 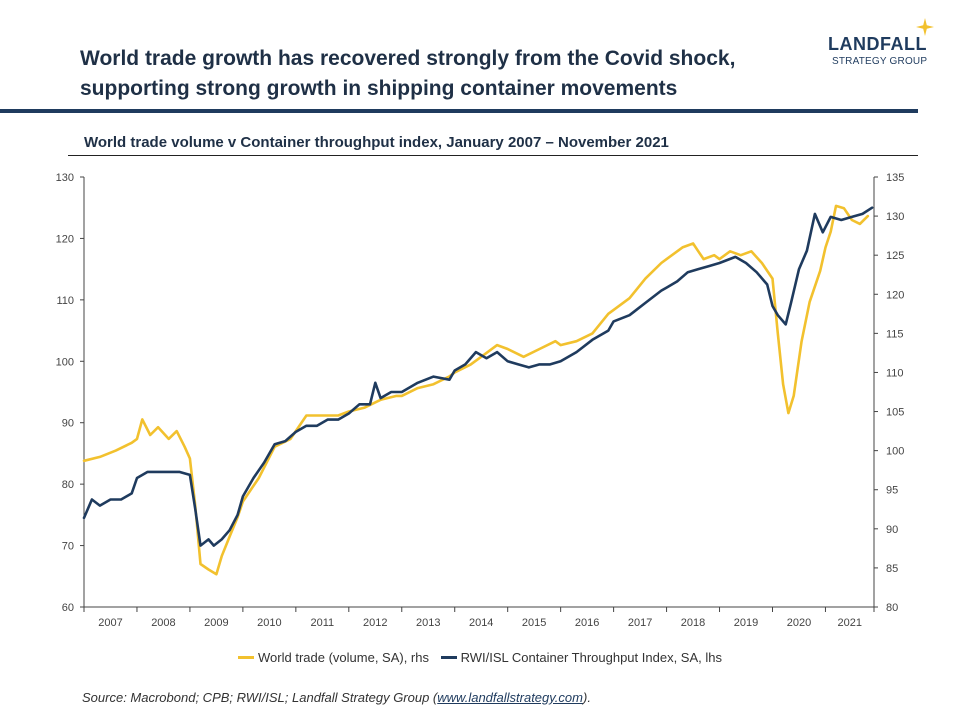 What do you see at coordinates (110, 623) in the screenshot?
I see `x-tick-label: 2007` at bounding box center [110, 623].